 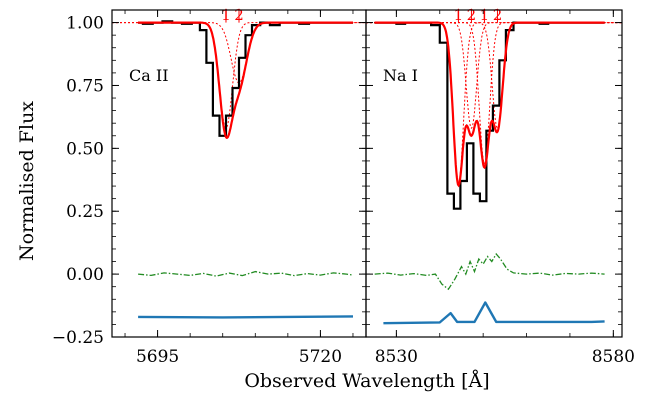 I want to click on x-tick-label: 8530, so click(x=396, y=357).